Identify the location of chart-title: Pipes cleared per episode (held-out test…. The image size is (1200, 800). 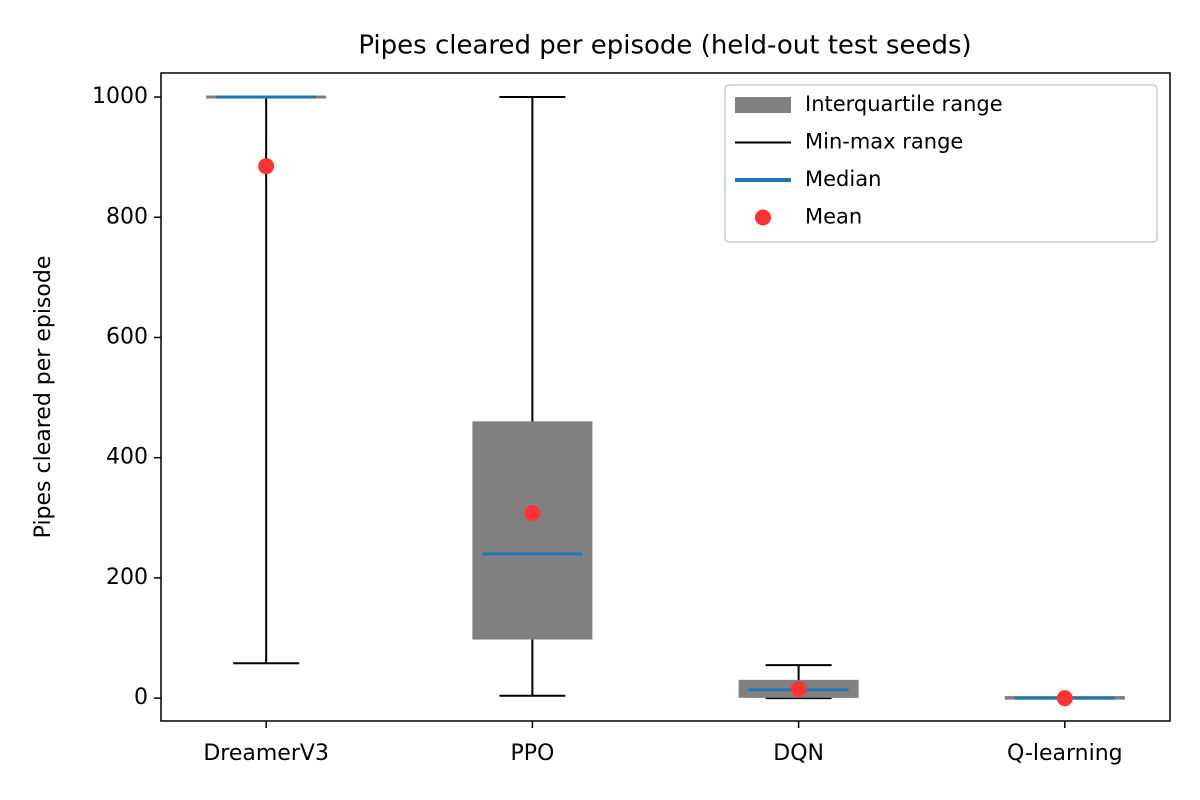
(664, 46).